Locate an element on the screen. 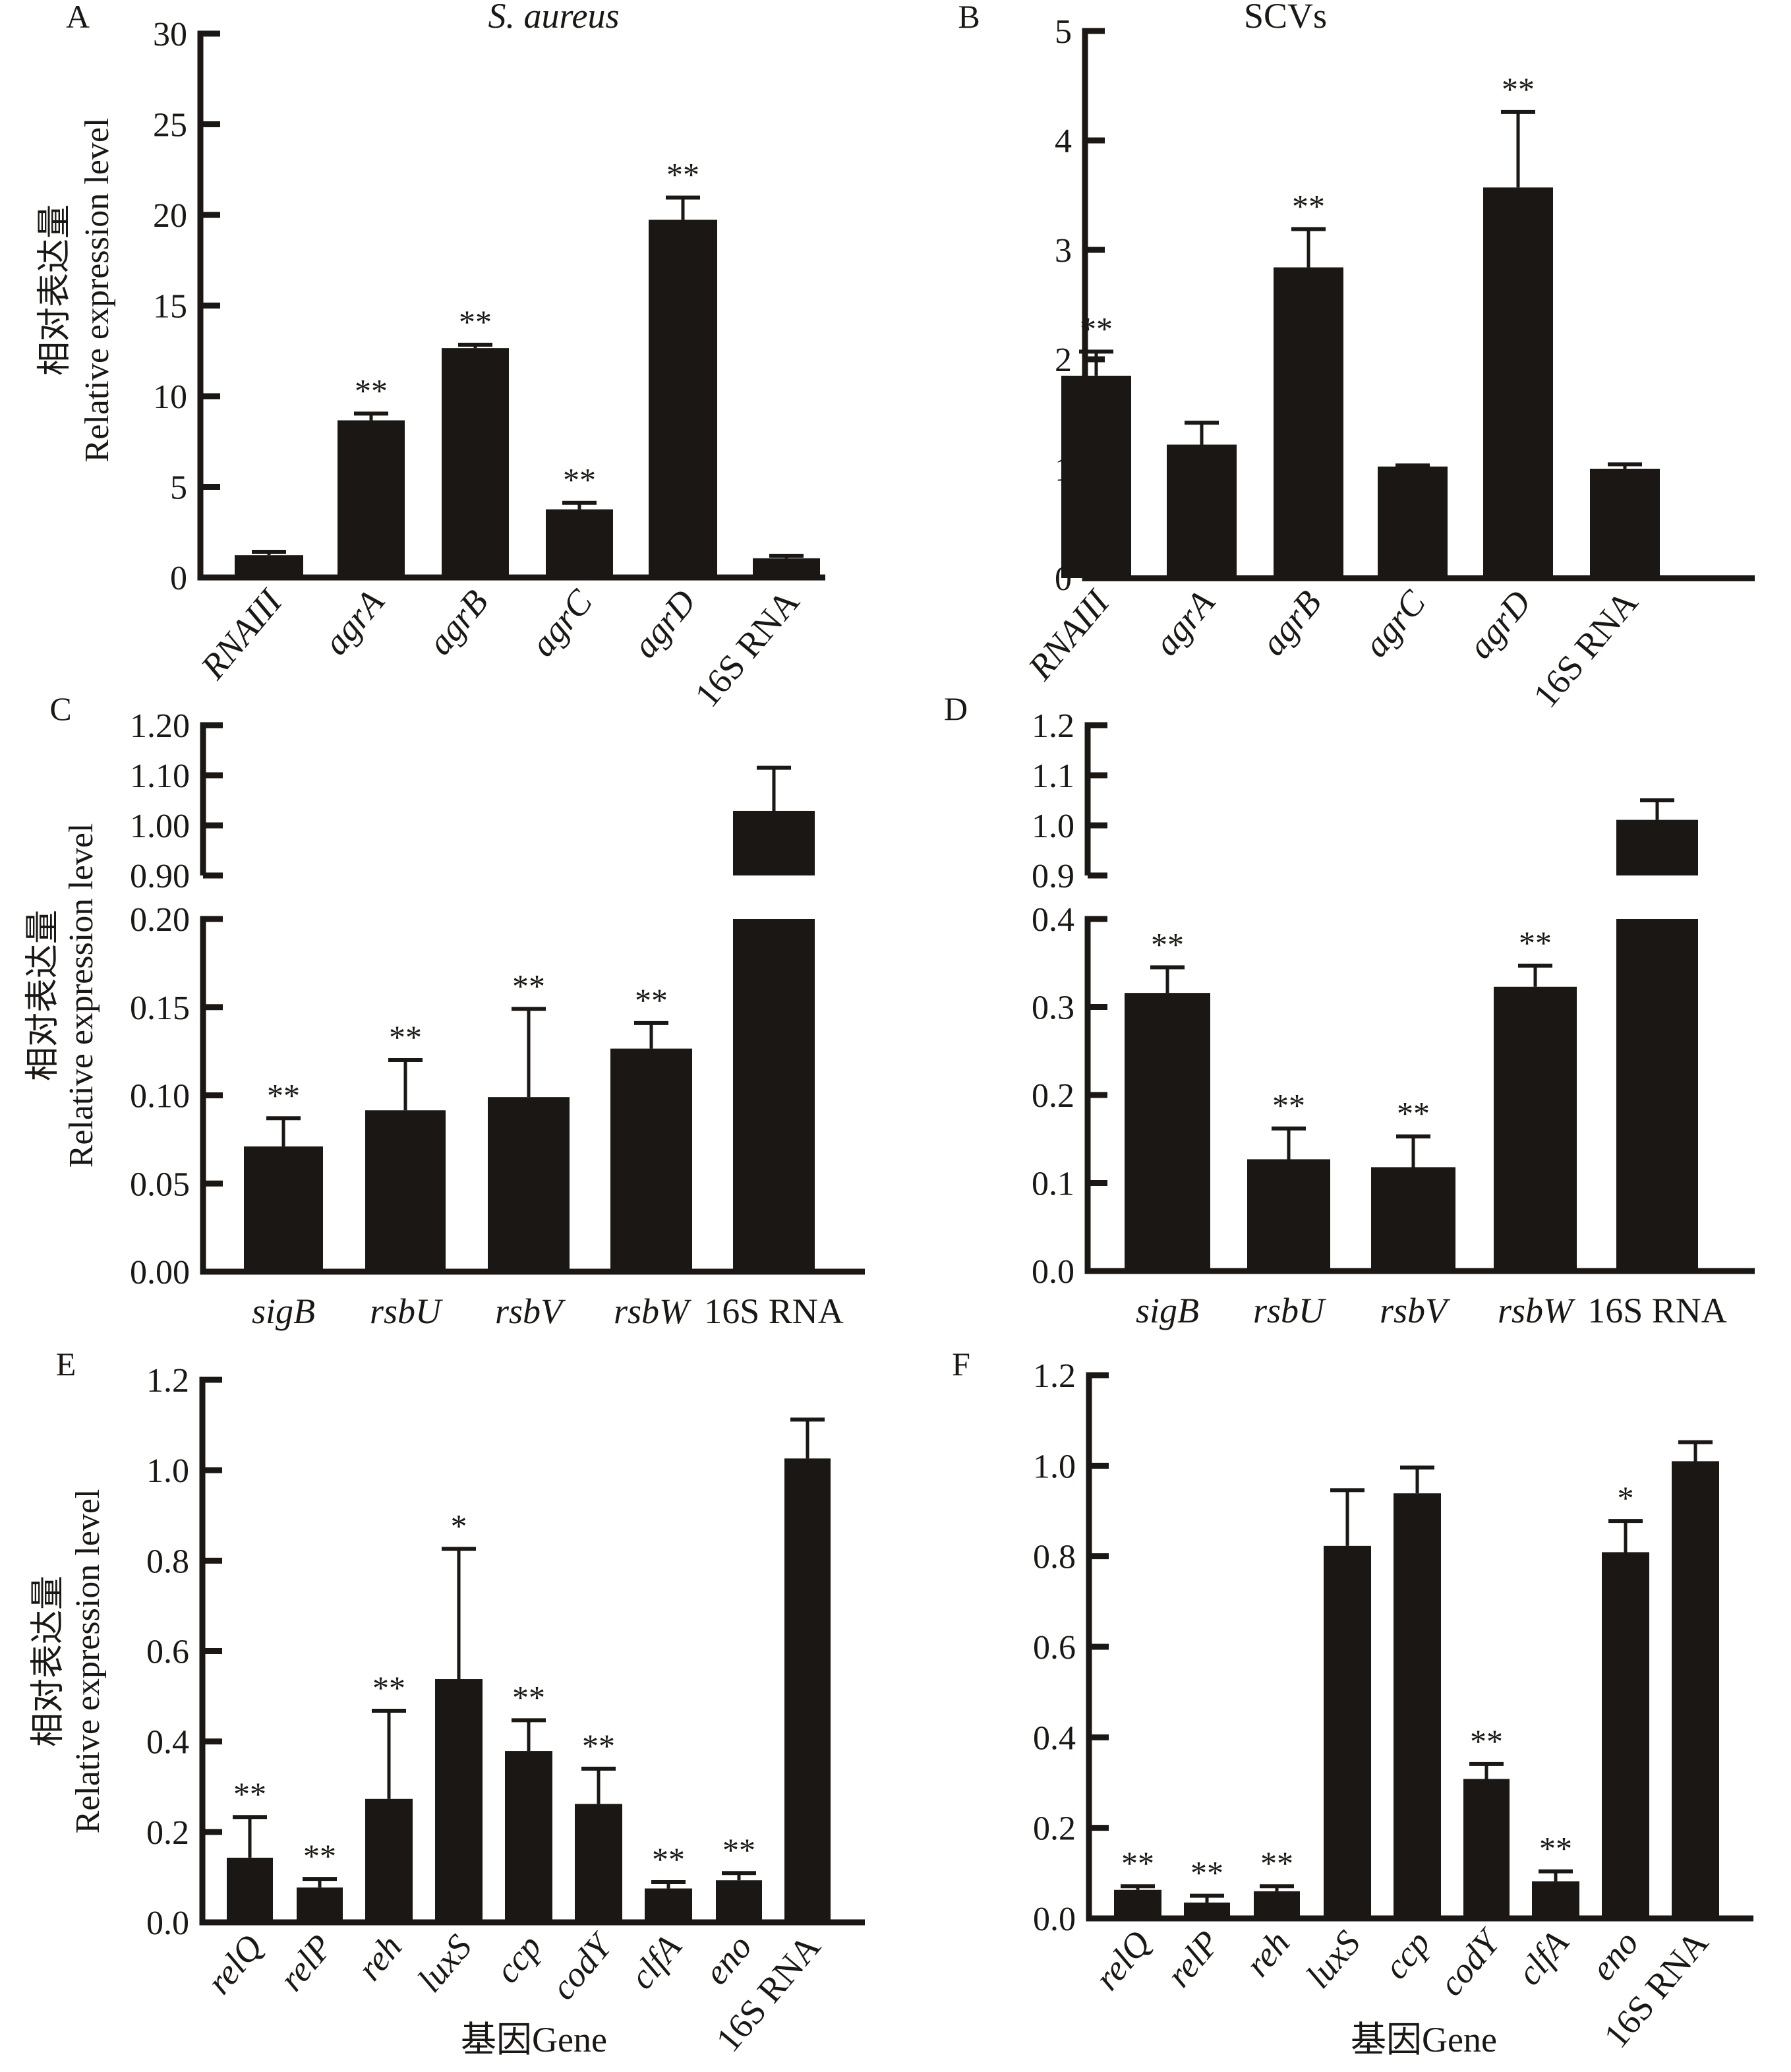 The width and height of the screenshot is (1791, 2072). y-tick-label: 0.00 is located at coordinates (160, 1272).